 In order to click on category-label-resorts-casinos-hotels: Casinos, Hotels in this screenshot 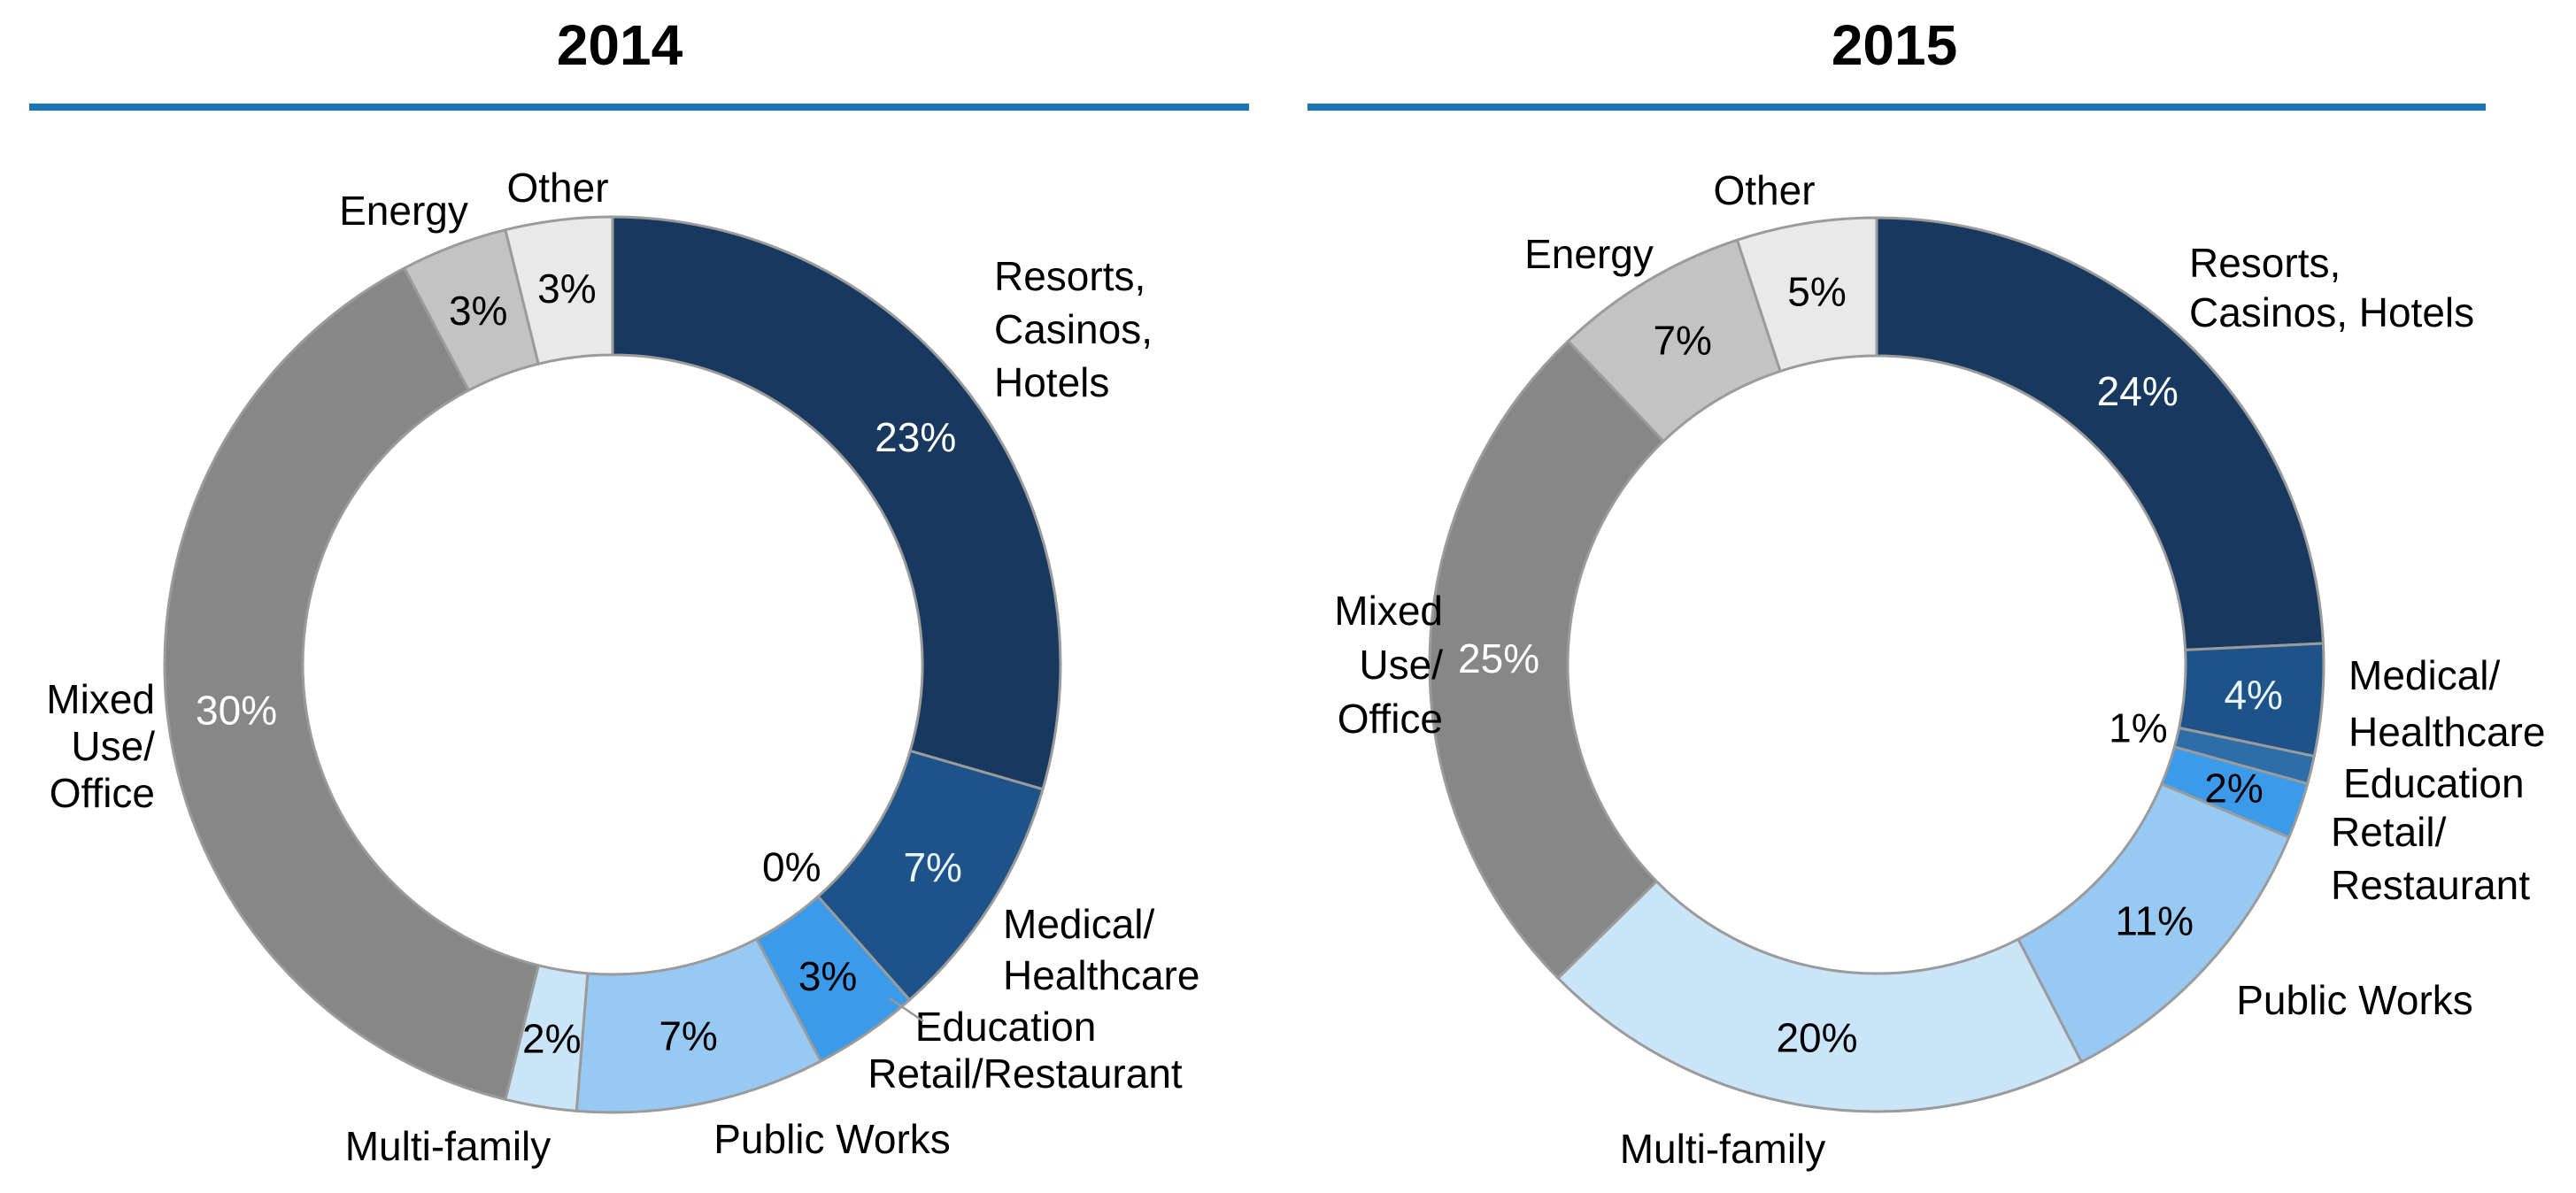, I will do `click(2331, 312)`.